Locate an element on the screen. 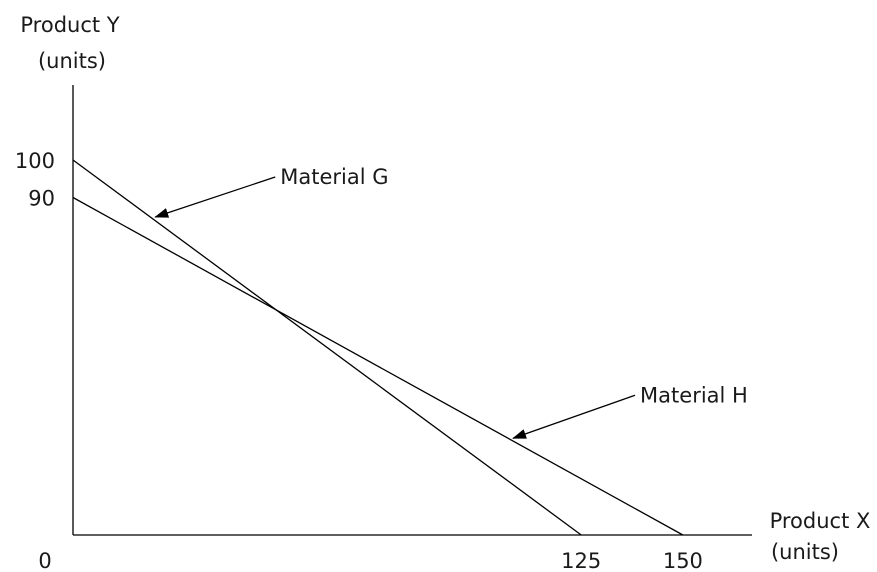 Image resolution: width=877 pixels, height=572 pixels. x-tick-label: 125 is located at coordinates (581, 560).